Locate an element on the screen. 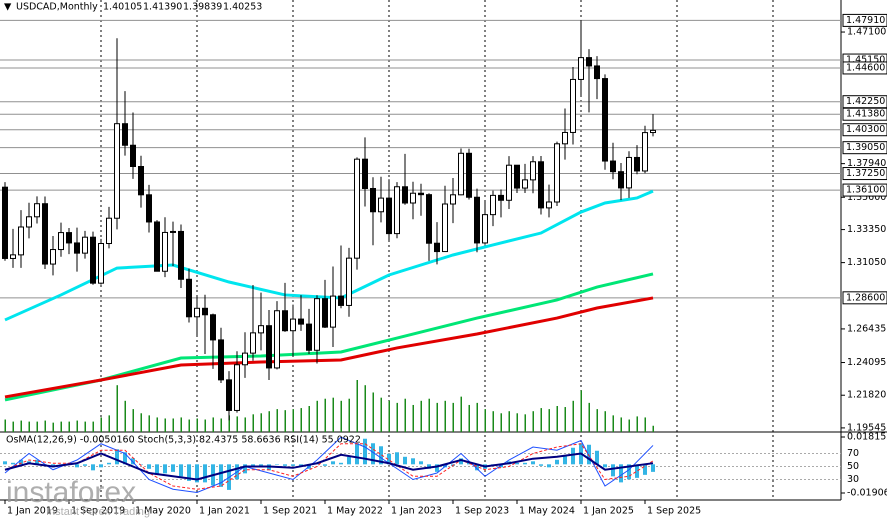  level-label: 1.39050 is located at coordinates (865, 147).